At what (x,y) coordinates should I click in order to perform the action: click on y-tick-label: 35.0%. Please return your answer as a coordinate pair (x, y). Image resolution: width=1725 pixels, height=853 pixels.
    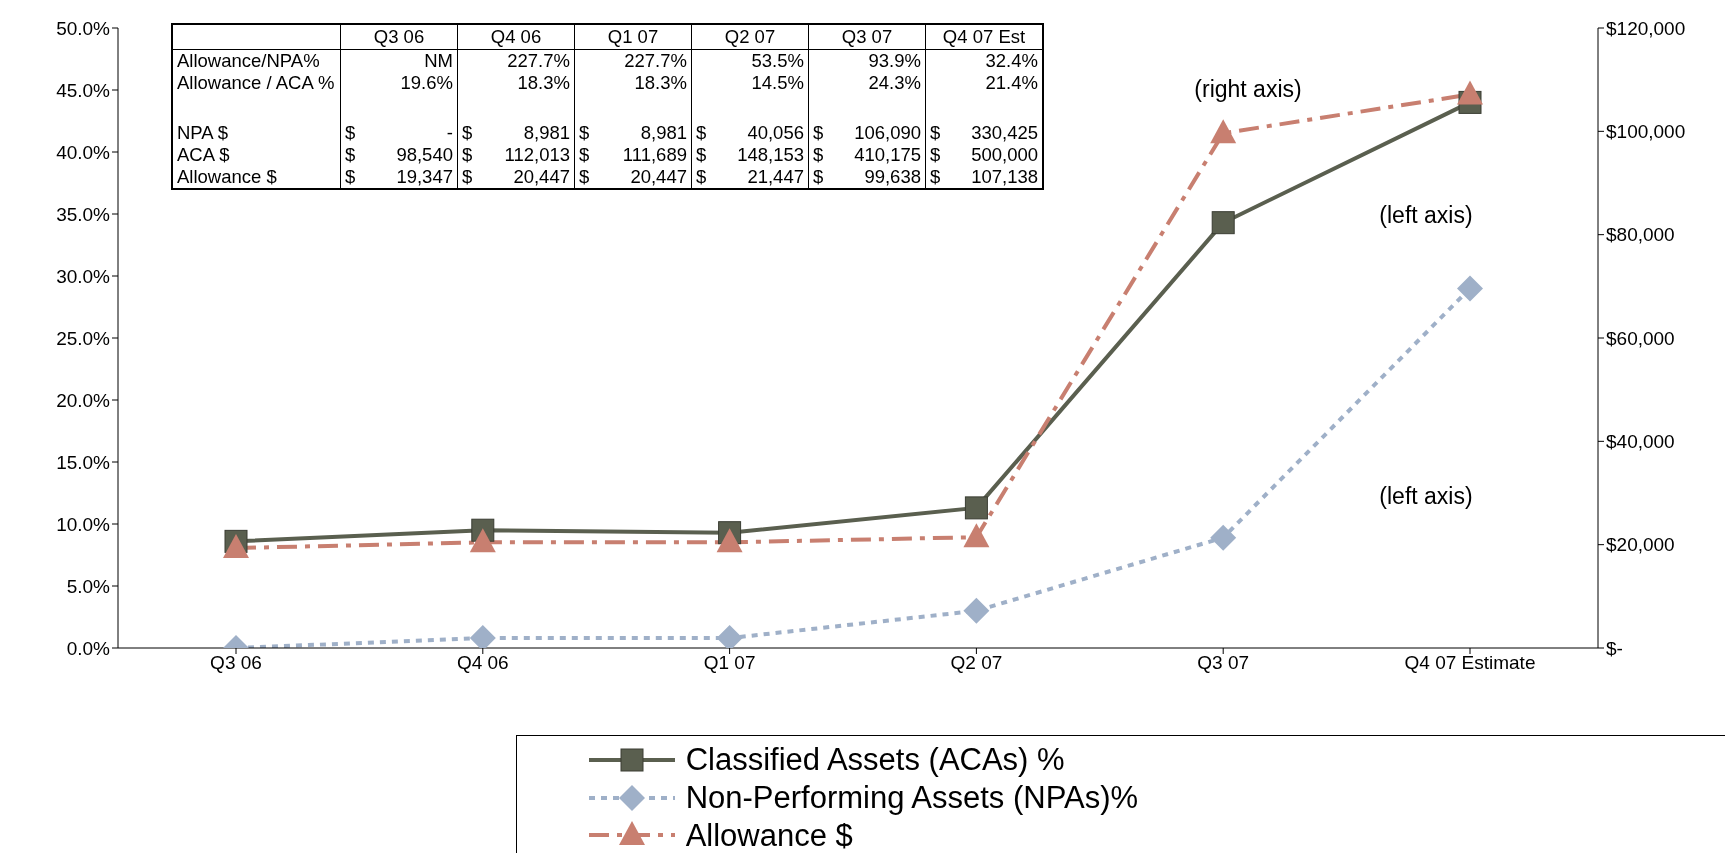
    Looking at the image, I should click on (83, 214).